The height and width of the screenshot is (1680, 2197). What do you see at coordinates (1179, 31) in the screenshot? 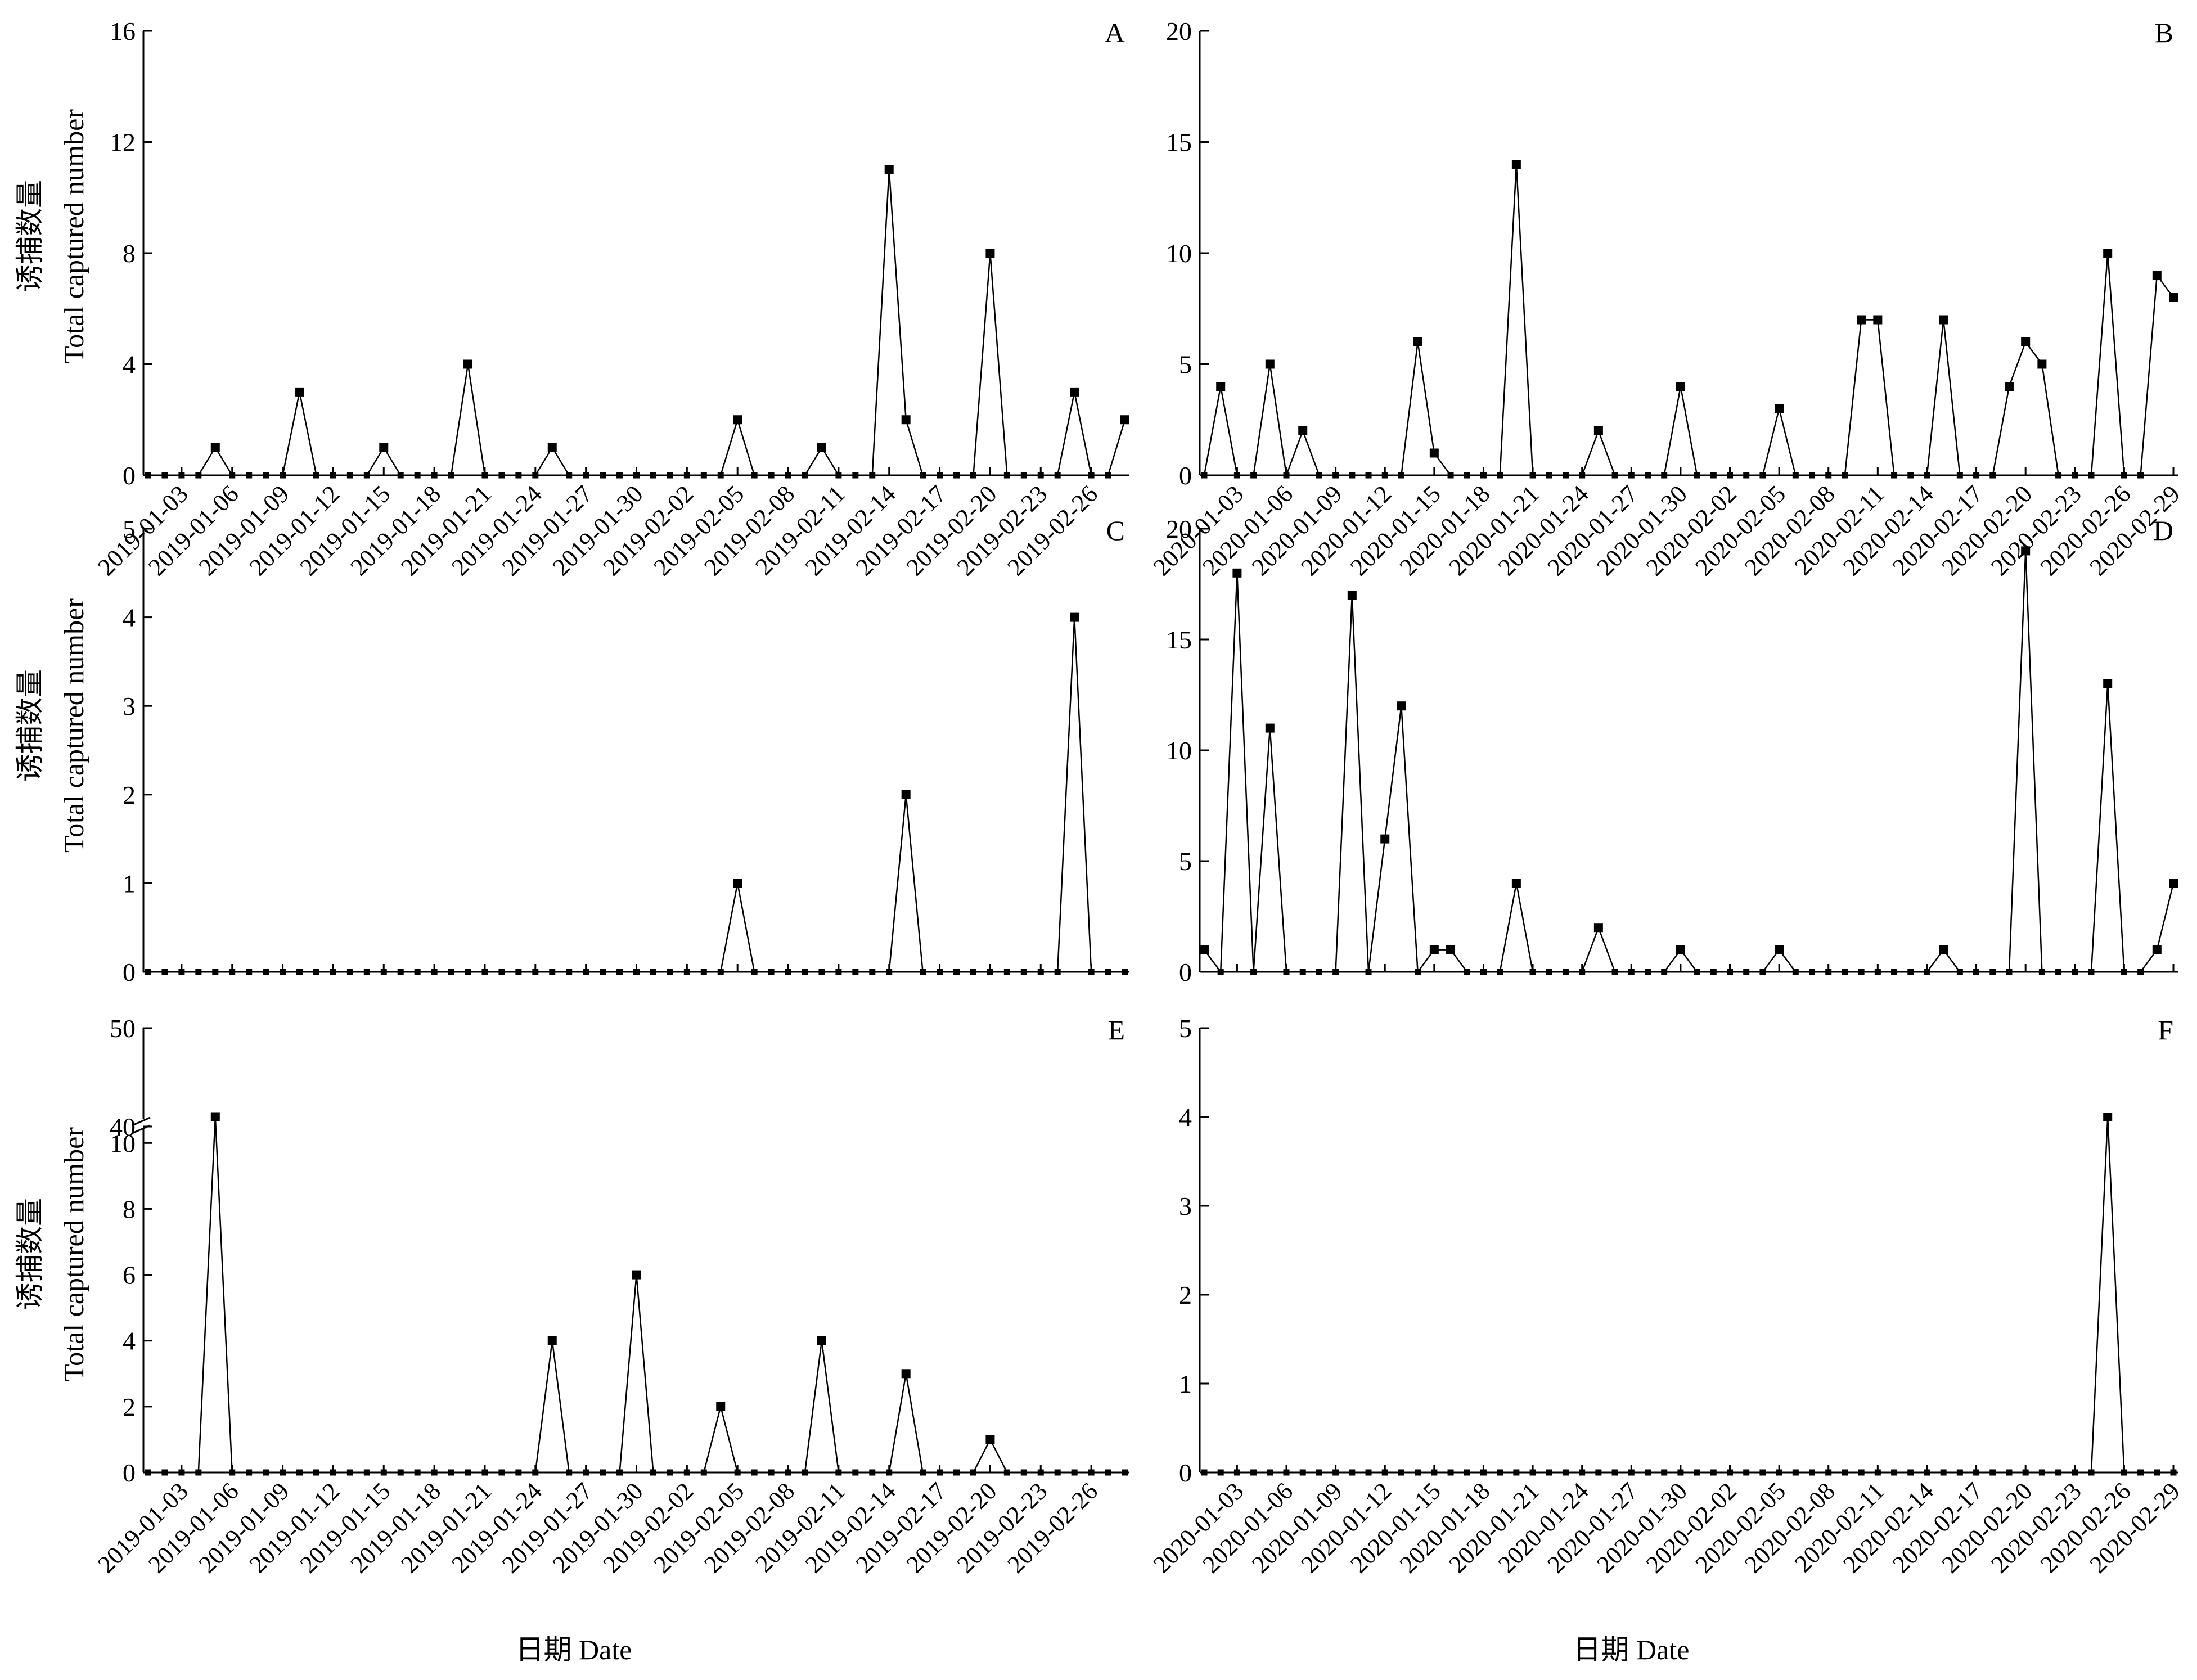
I see `y-tick-label-b: 20` at bounding box center [1179, 31].